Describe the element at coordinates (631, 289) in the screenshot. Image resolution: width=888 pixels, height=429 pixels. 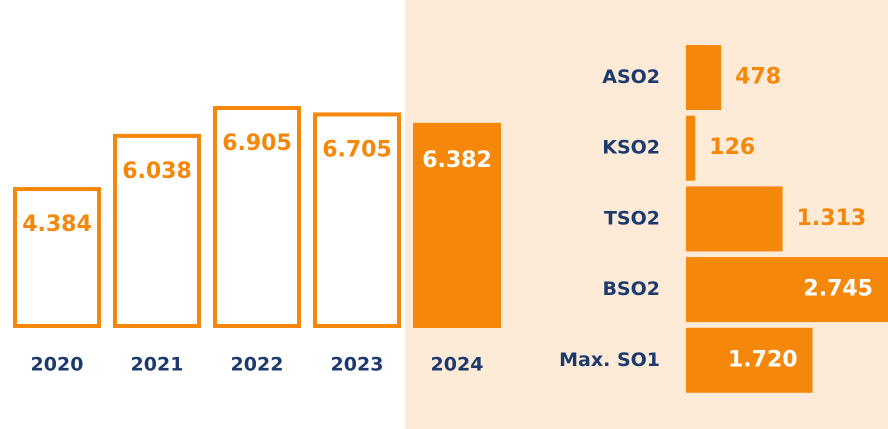
I see `y-tick-label: BSO2` at that location.